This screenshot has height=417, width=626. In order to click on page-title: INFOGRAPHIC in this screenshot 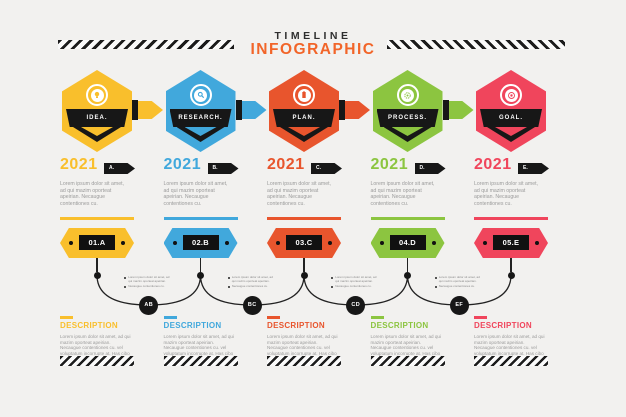, I will do `click(313, 49)`.